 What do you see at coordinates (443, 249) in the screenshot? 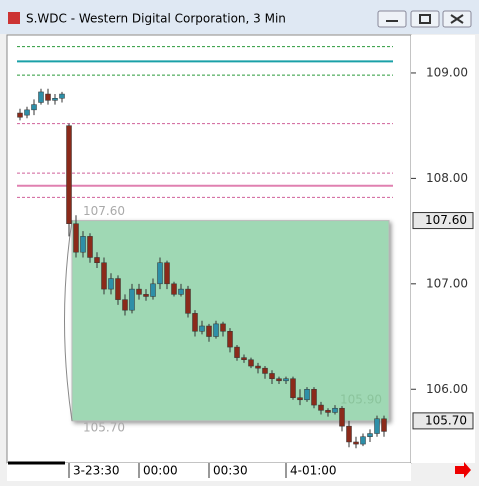
I see `price-axis` at bounding box center [443, 249].